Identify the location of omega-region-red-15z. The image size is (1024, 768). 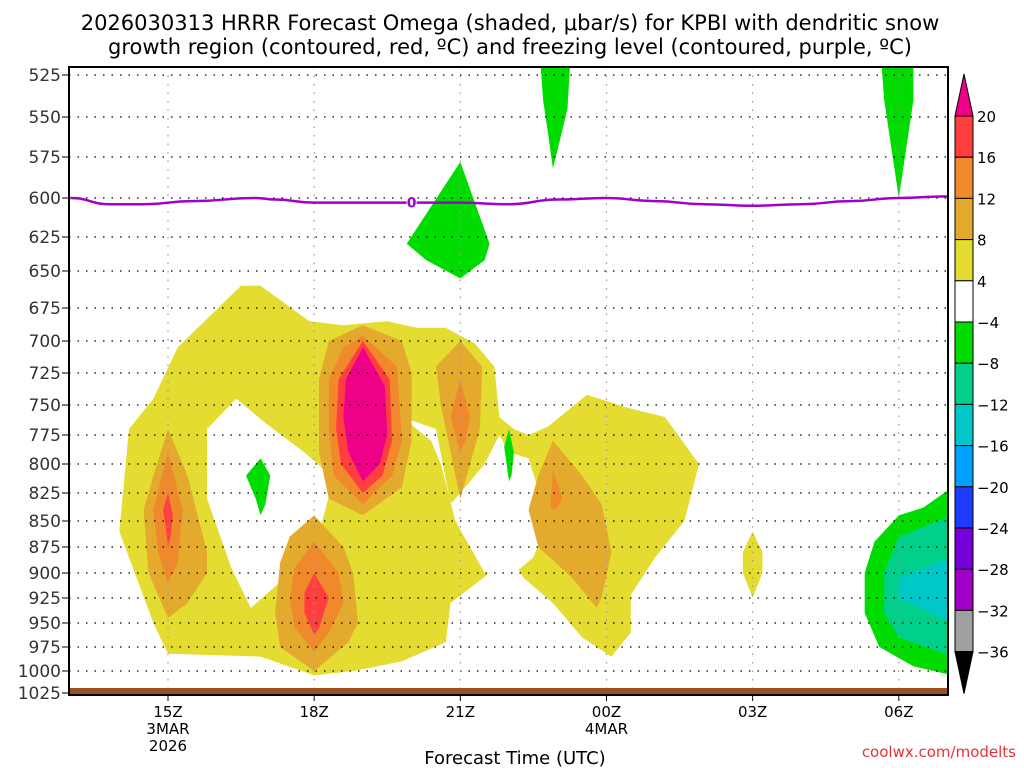
(168, 520).